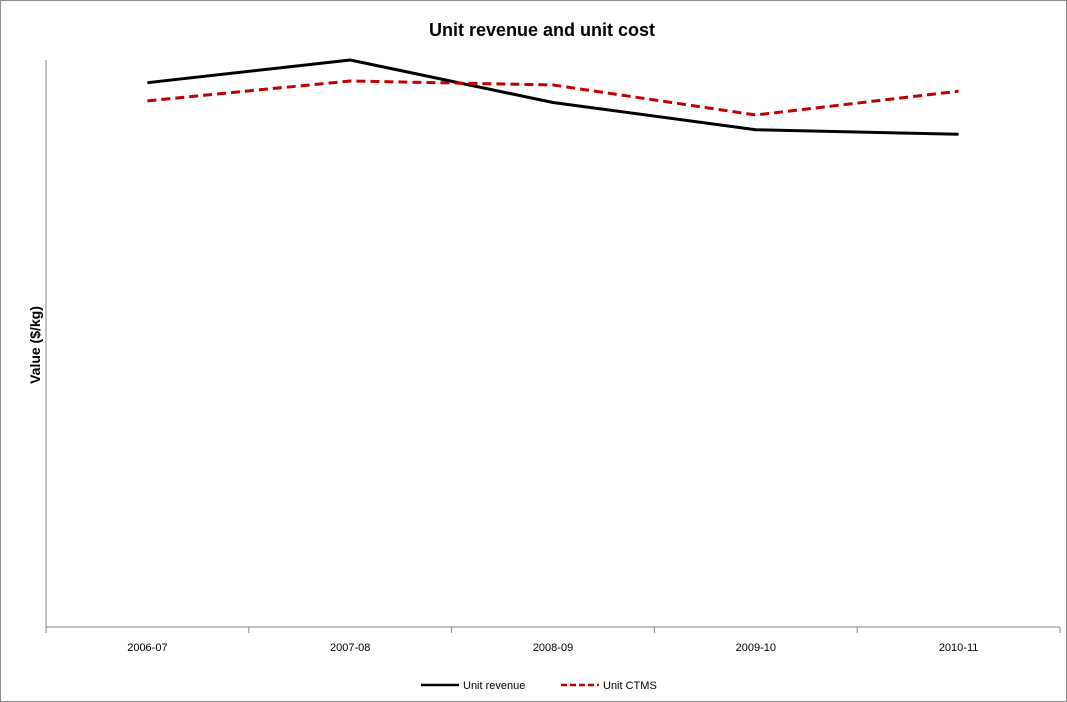 This screenshot has width=1067, height=702. I want to click on legend-label-1: Unit revenue, so click(494, 686).